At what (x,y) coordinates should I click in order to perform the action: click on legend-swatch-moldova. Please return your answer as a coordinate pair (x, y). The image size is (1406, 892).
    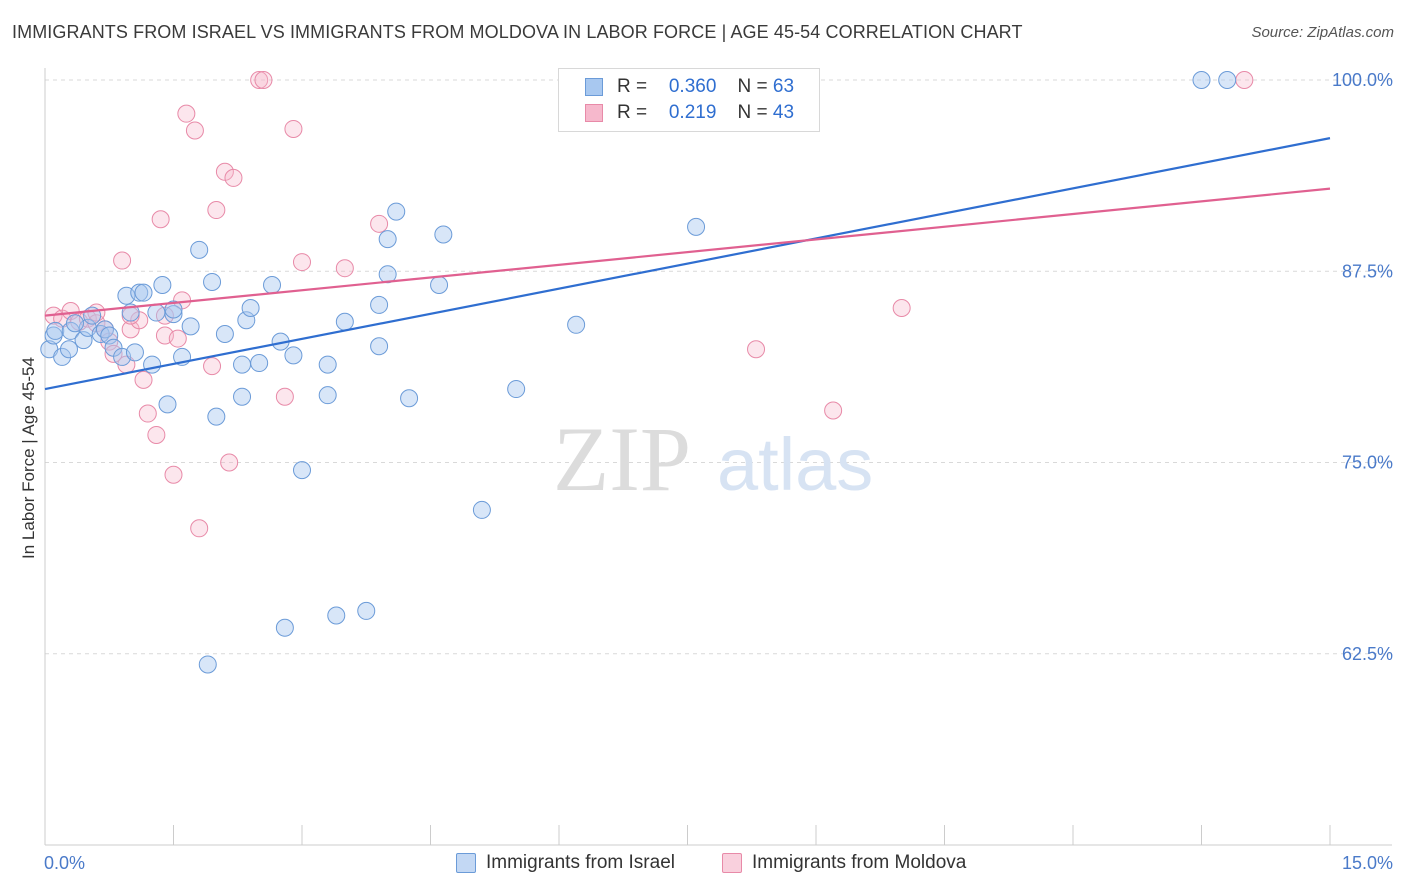
    Looking at the image, I should click on (594, 113).